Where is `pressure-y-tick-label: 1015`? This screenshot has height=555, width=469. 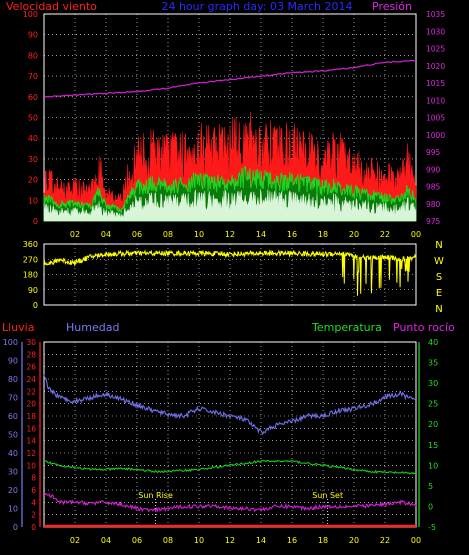 pressure-y-tick-label: 1015 is located at coordinates (435, 83).